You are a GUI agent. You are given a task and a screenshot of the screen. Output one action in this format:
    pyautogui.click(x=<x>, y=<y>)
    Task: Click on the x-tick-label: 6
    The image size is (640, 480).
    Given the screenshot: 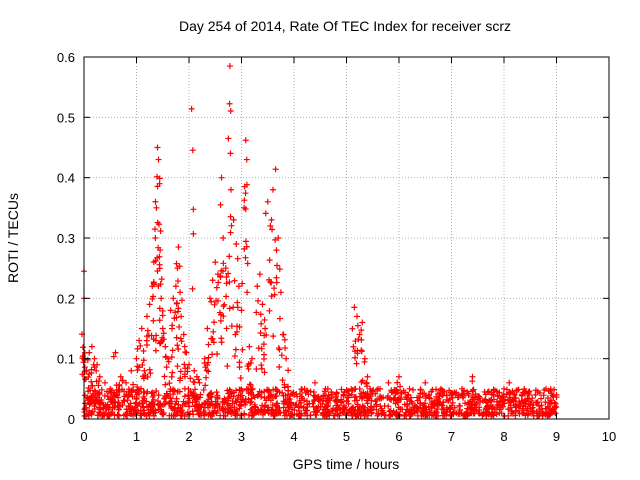 What is the action you would take?
    pyautogui.click(x=398, y=436)
    